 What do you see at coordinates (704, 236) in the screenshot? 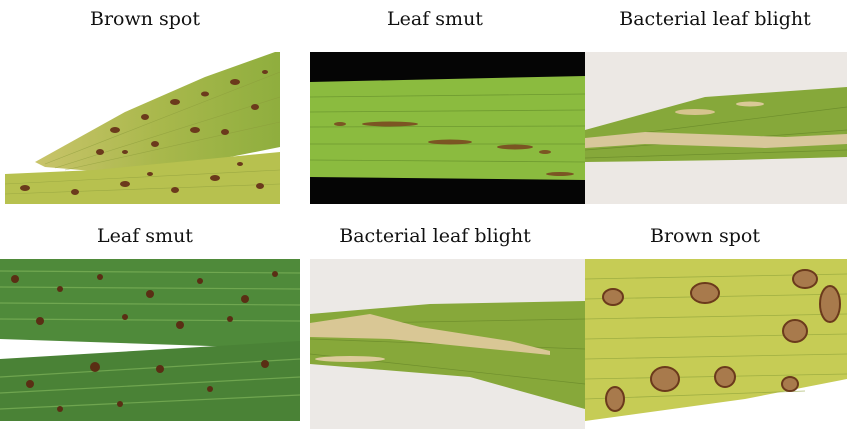
I see `caption-brown-spot-2: Brown spot` at bounding box center [704, 236].